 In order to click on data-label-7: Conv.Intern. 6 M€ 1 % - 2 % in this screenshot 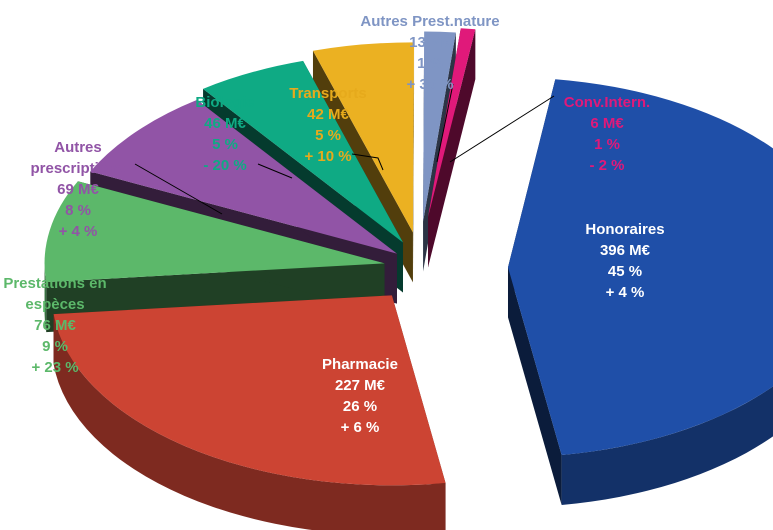, I will do `click(607, 134)`.